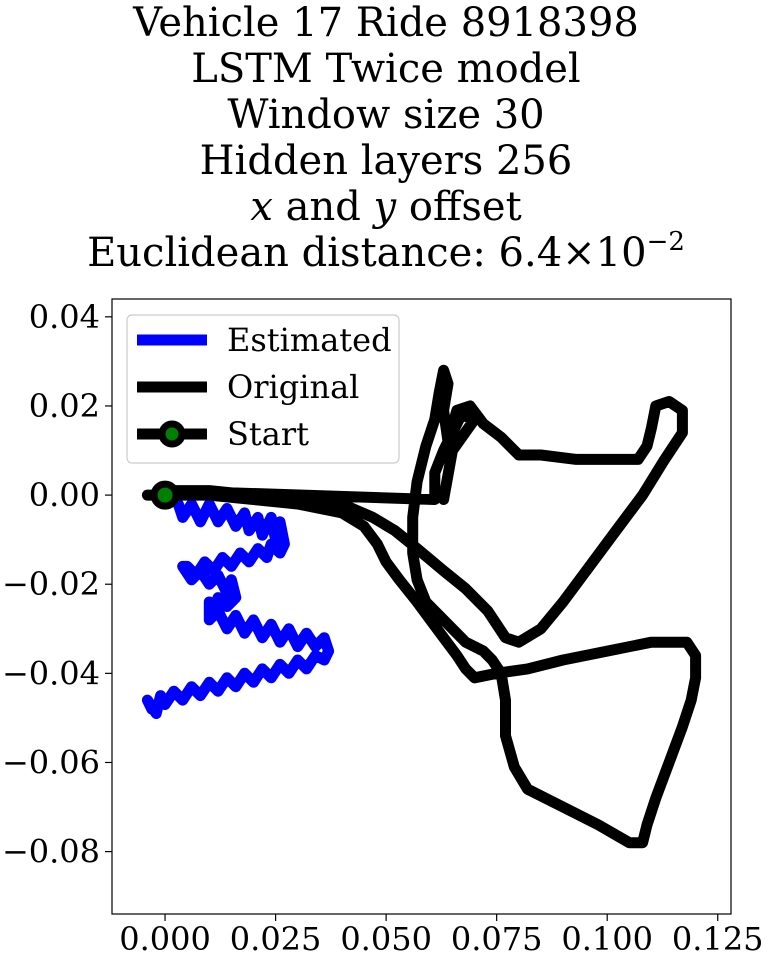  Describe the element at coordinates (51, 762) in the screenshot. I see `y-tick-label: −0.06` at that location.